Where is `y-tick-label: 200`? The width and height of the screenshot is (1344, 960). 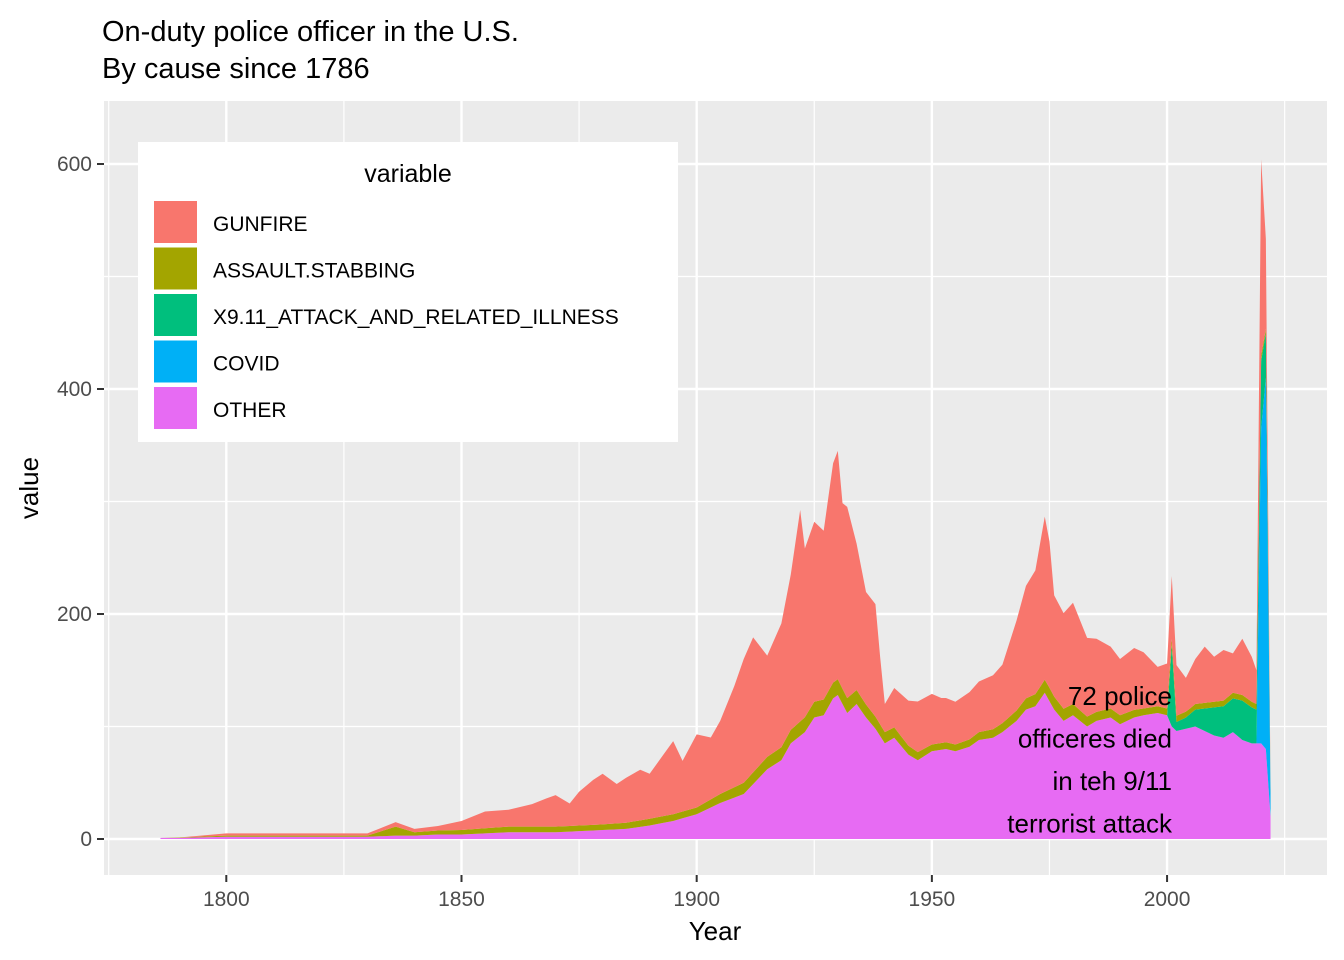
y-tick-label: 200 is located at coordinates (74, 614).